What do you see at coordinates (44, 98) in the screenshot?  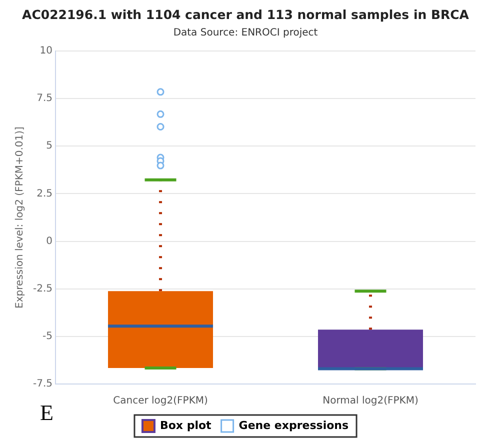 I see `y-tick-label: 7.5` at bounding box center [44, 98].